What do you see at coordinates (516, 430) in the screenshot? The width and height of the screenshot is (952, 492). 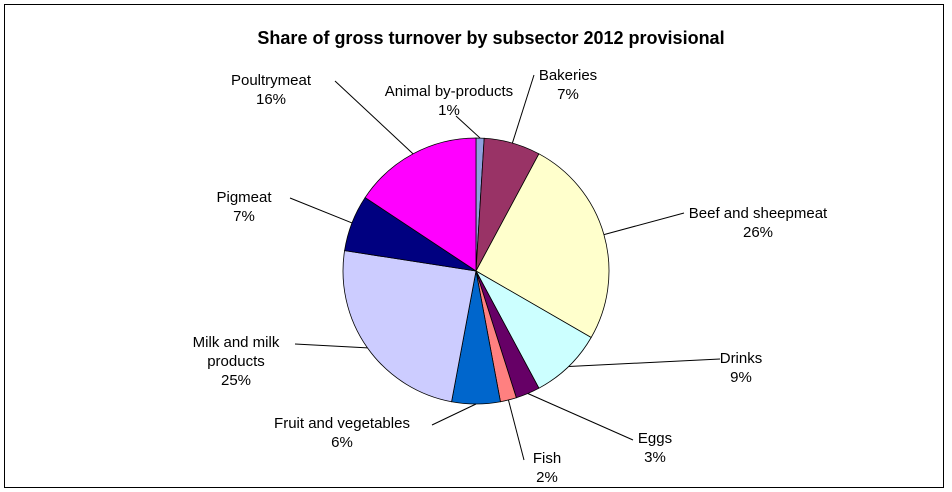 I see `leader-line-fish` at bounding box center [516, 430].